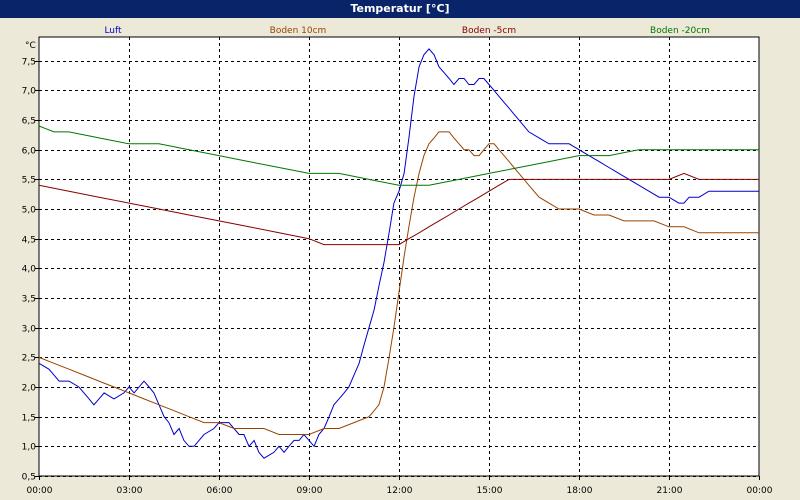  Describe the element at coordinates (113, 31) in the screenshot. I see `legend-entry-1: Luft` at that location.